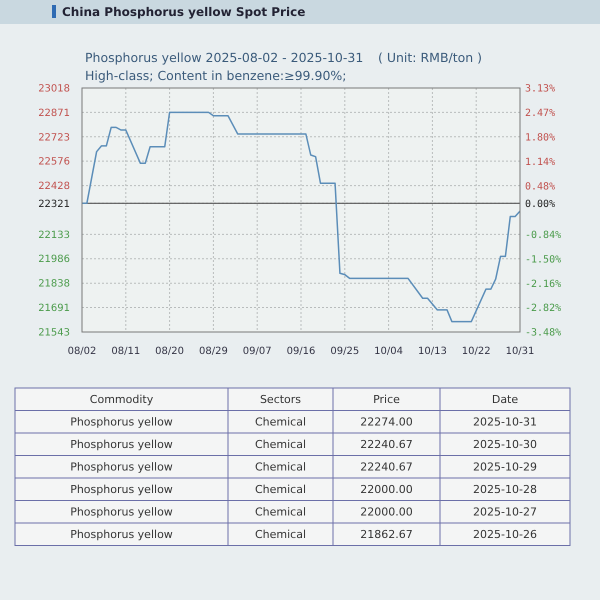  I want to click on chart-title: Phosphorus yellow 2025-08-02 - 2025-10-31, so click(224, 57).